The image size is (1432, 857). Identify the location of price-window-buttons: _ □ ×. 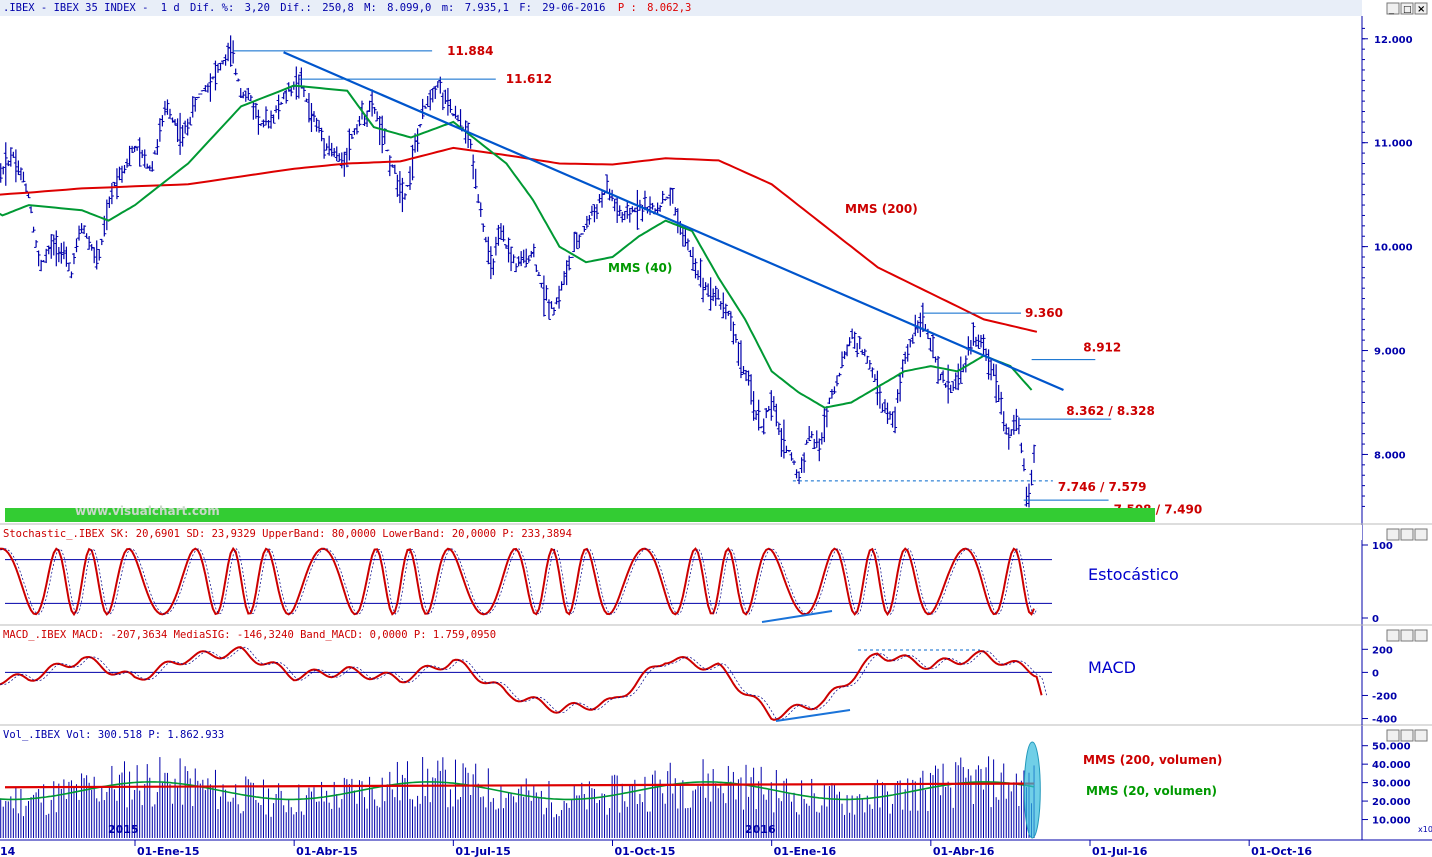
(1407, 8).